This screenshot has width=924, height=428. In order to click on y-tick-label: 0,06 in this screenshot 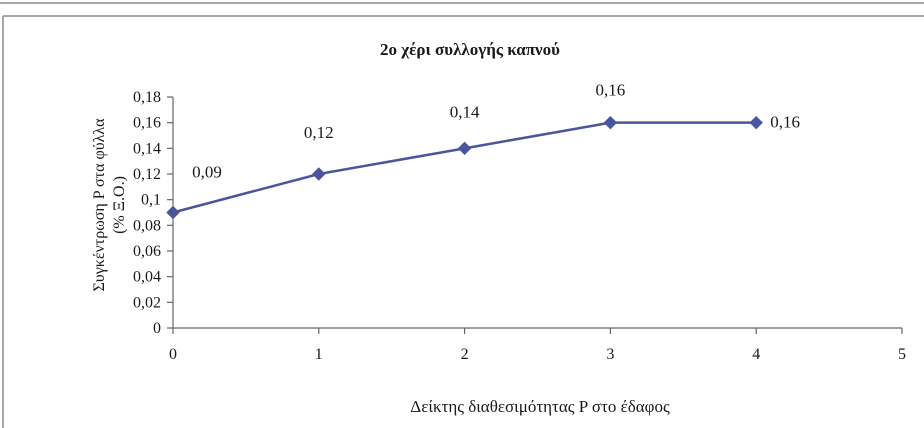, I will do `click(147, 251)`.